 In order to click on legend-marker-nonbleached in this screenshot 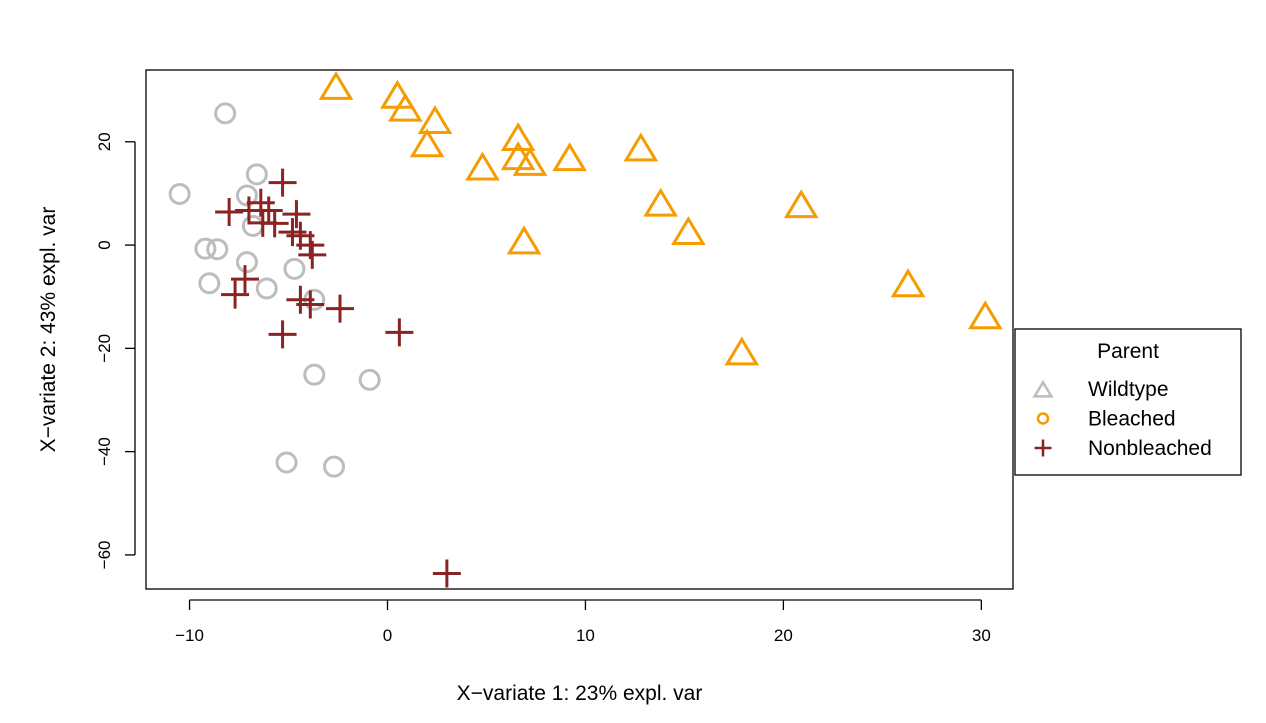, I will do `click(1043, 448)`.